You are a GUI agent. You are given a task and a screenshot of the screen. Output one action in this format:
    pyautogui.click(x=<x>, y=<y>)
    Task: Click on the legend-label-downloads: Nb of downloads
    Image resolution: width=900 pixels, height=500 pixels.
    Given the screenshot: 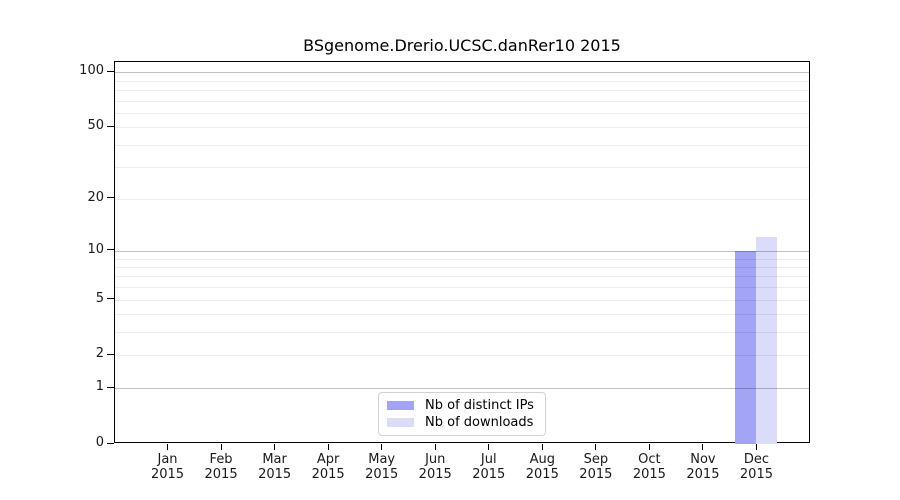 What is the action you would take?
    pyautogui.click(x=479, y=422)
    